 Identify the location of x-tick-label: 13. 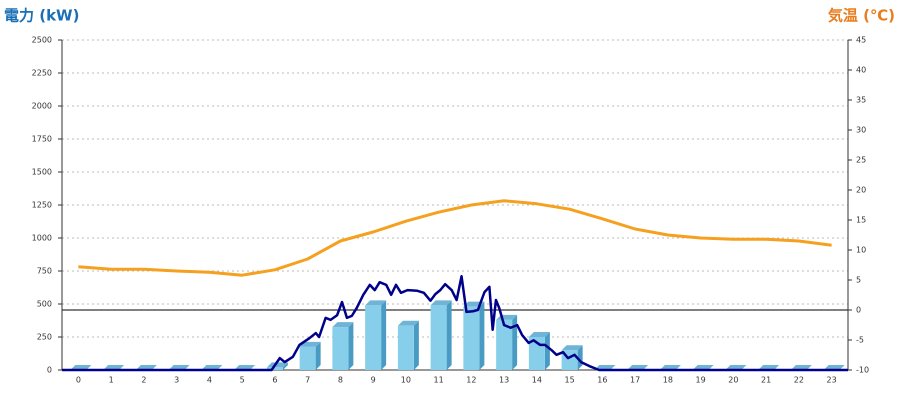
(504, 380).